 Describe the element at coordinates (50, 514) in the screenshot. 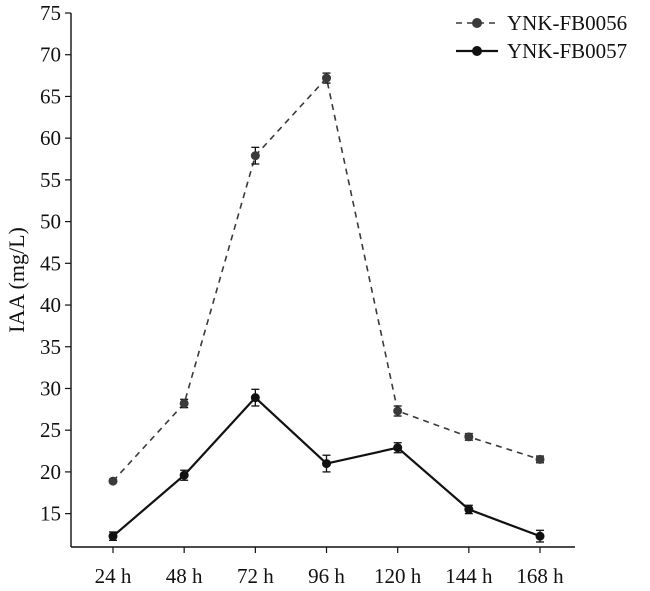

I see `y-tick-label: 15` at that location.